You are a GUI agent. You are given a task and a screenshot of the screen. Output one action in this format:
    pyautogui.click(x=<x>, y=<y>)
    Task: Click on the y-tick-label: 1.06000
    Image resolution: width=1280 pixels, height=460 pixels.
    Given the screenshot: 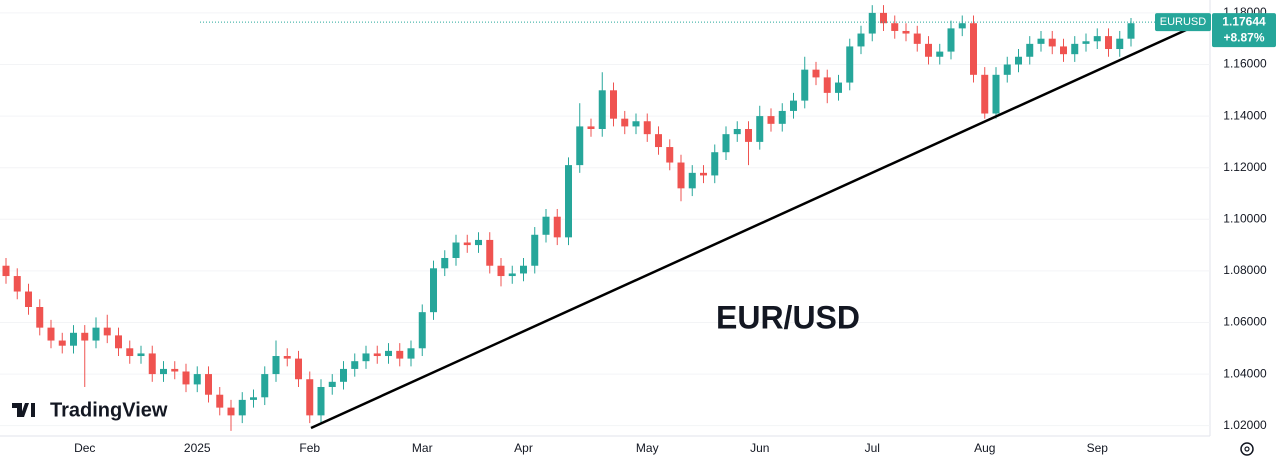 What is the action you would take?
    pyautogui.click(x=1245, y=322)
    